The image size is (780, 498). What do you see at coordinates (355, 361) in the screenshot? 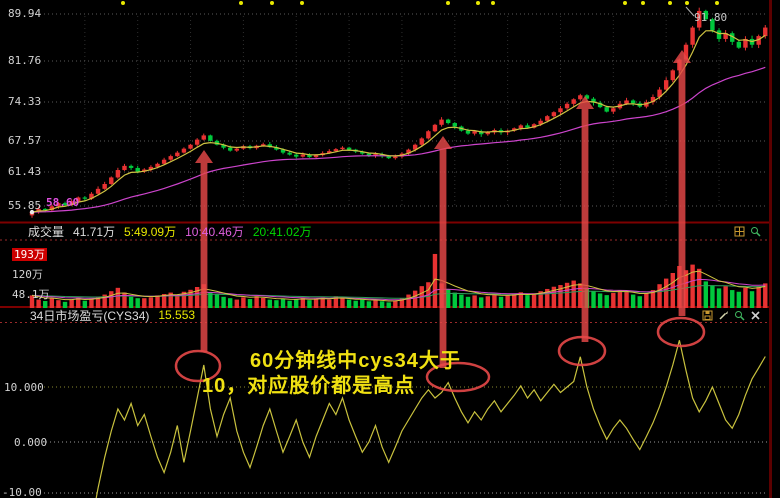
I see `annotation-text-line1: 60分钟线中cys34大于` at bounding box center [355, 361].